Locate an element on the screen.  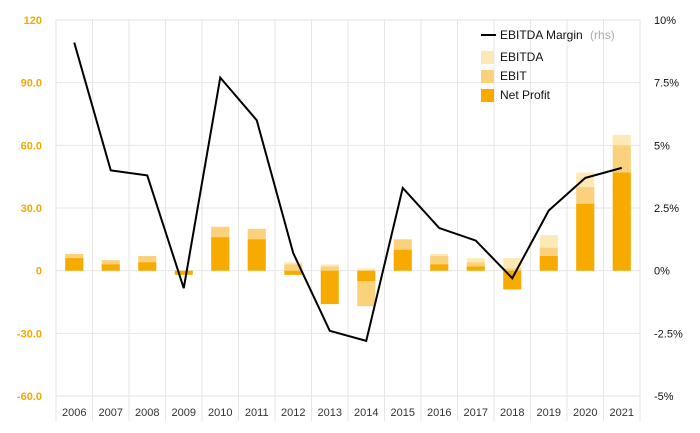
bar-ebit-2012 is located at coordinates (293, 267).